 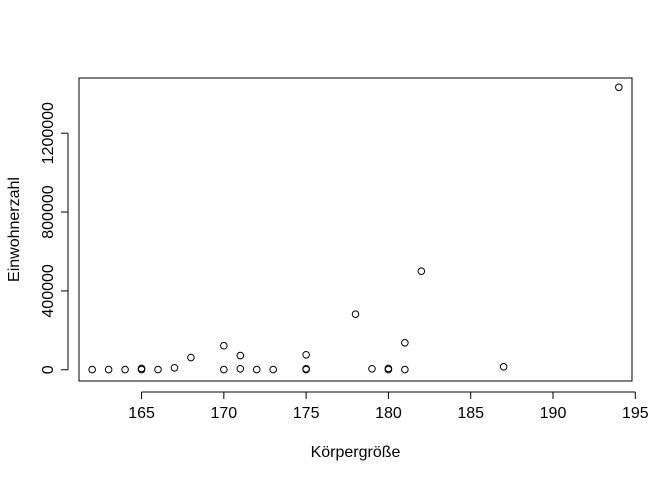 I want to click on y-tick-label: 400000, so click(x=48, y=290).